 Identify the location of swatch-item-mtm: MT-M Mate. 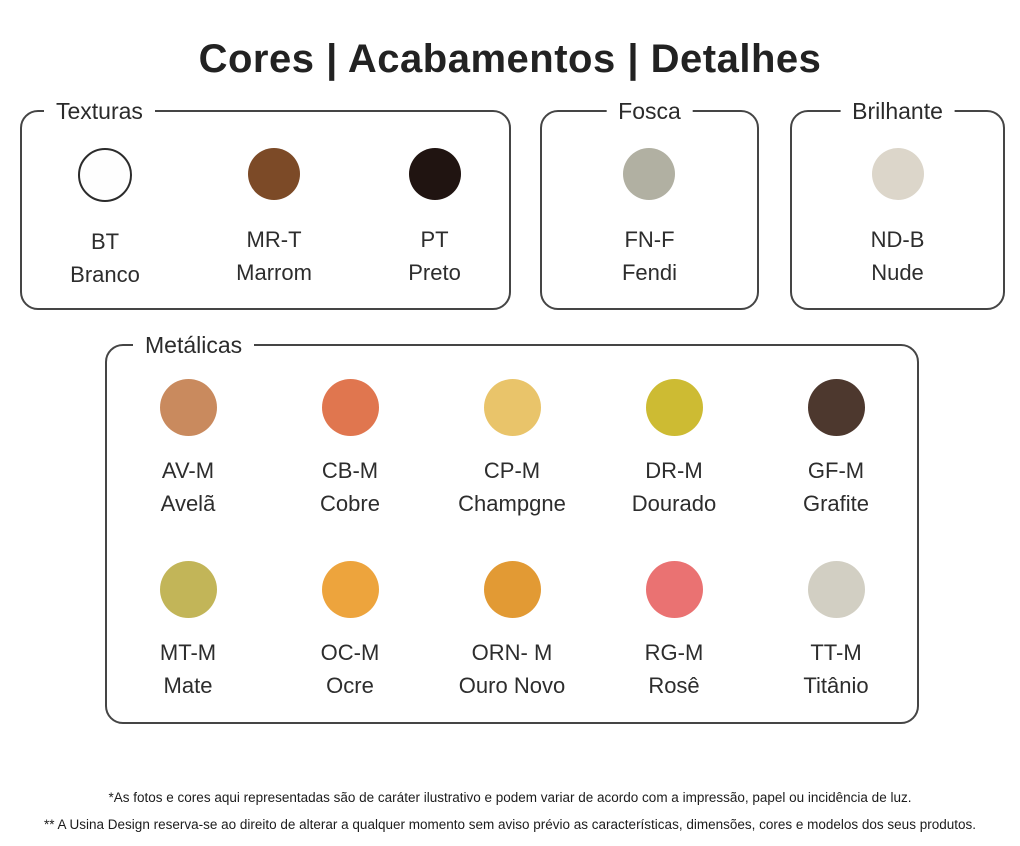
(188, 630).